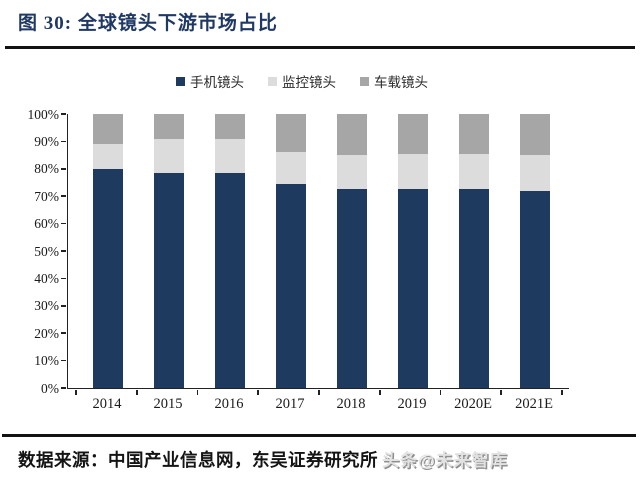 The image size is (640, 484). Describe the element at coordinates (229, 404) in the screenshot. I see `x-axis-label: 2016` at that location.